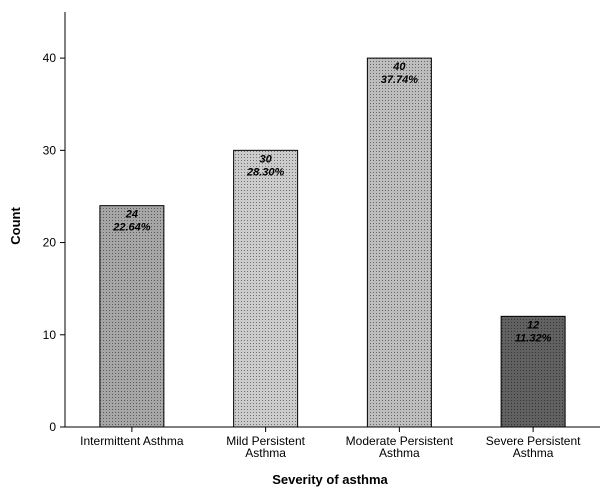 The height and width of the screenshot is (489, 603). Describe the element at coordinates (50, 335) in the screenshot. I see `y-tick-label: 10` at that location.